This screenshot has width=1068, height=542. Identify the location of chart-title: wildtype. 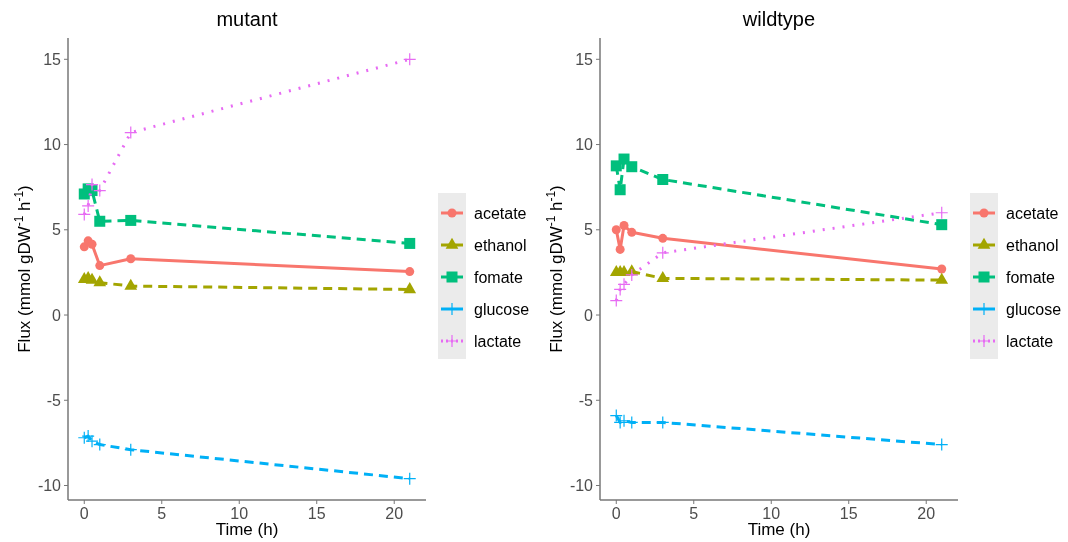
(778, 19).